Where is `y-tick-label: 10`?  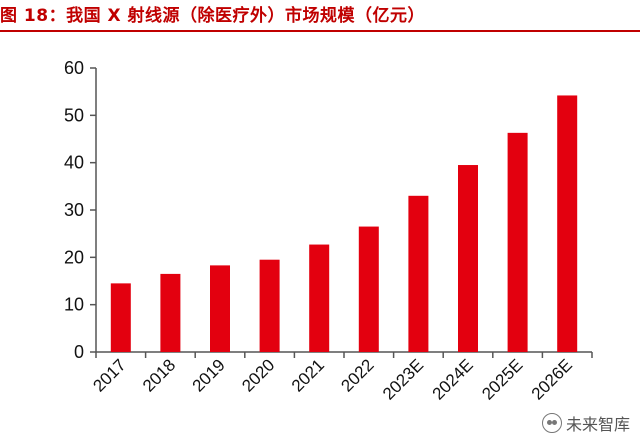
y-tick-label: 10 is located at coordinates (74, 305).